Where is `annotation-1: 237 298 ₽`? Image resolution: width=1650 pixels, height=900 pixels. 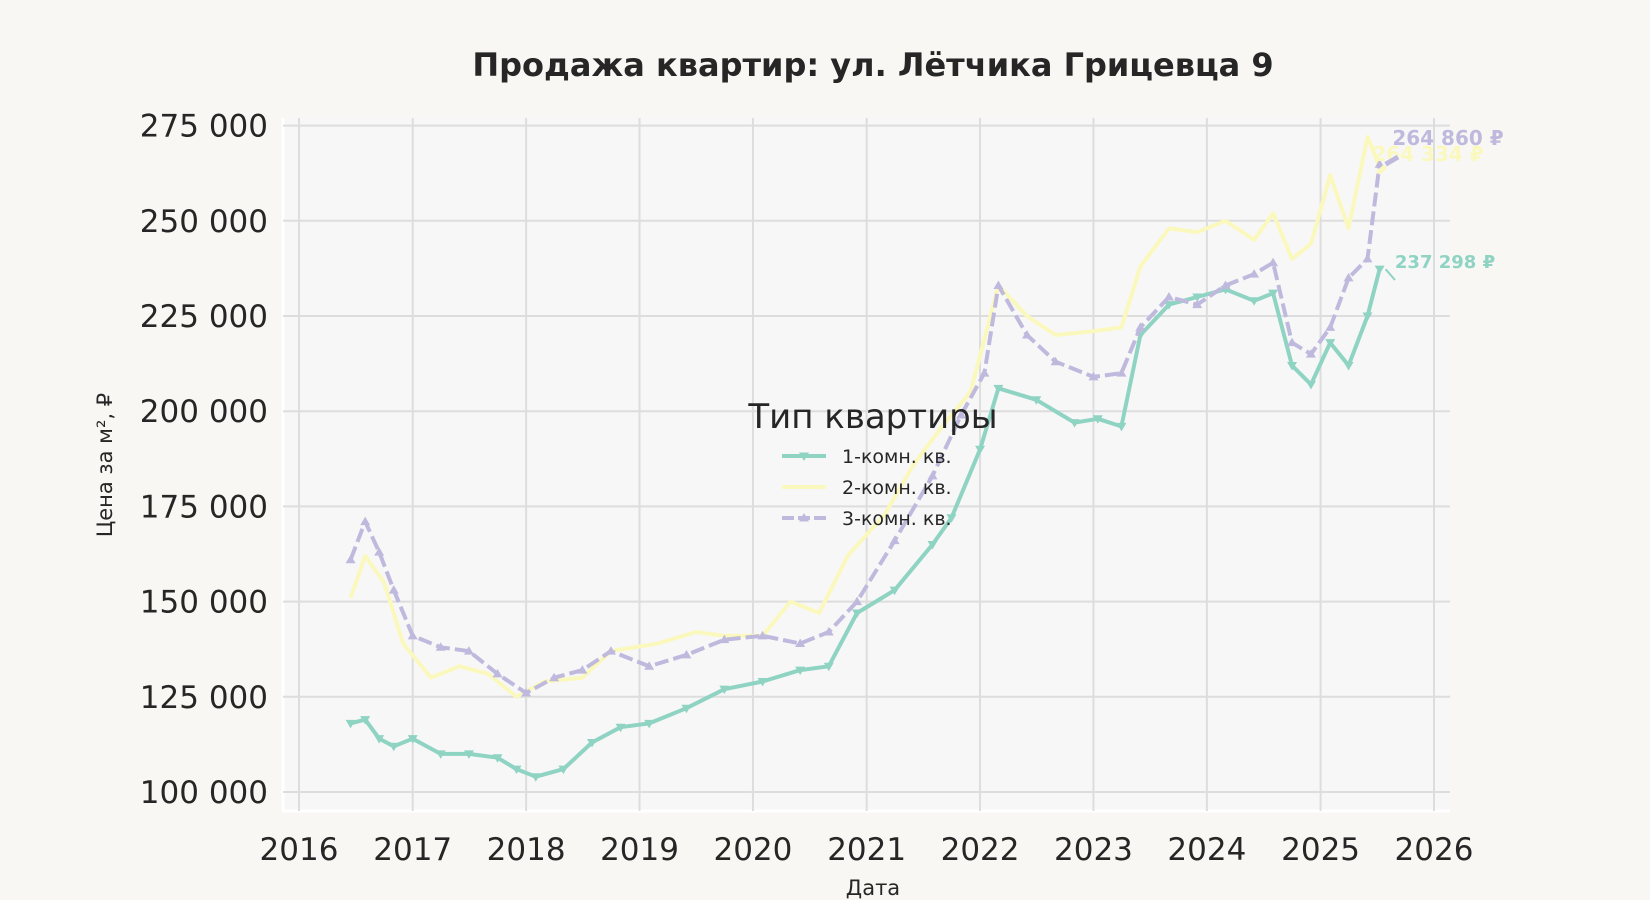 annotation-1: 237 298 ₽ is located at coordinates (1439, 266).